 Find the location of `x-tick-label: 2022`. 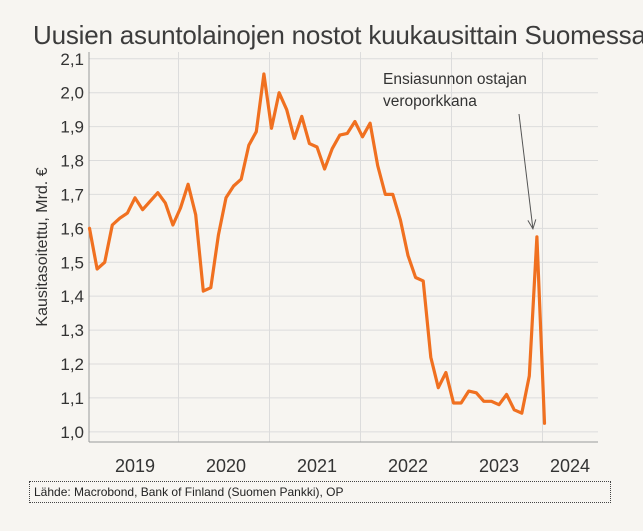

x-tick-label: 2022 is located at coordinates (408, 466).